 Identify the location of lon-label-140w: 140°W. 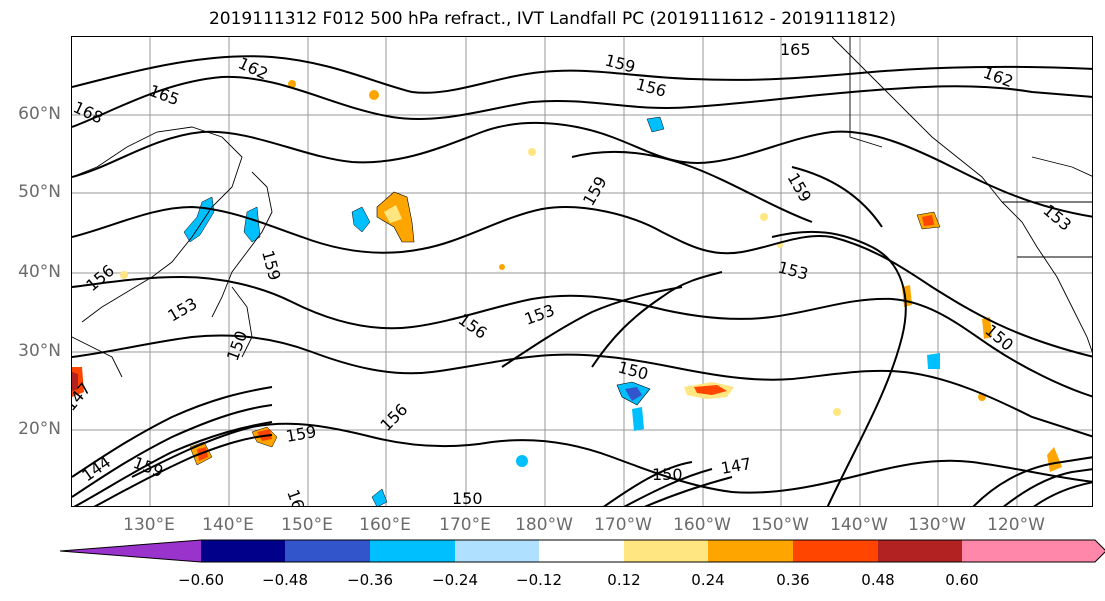
(859, 525).